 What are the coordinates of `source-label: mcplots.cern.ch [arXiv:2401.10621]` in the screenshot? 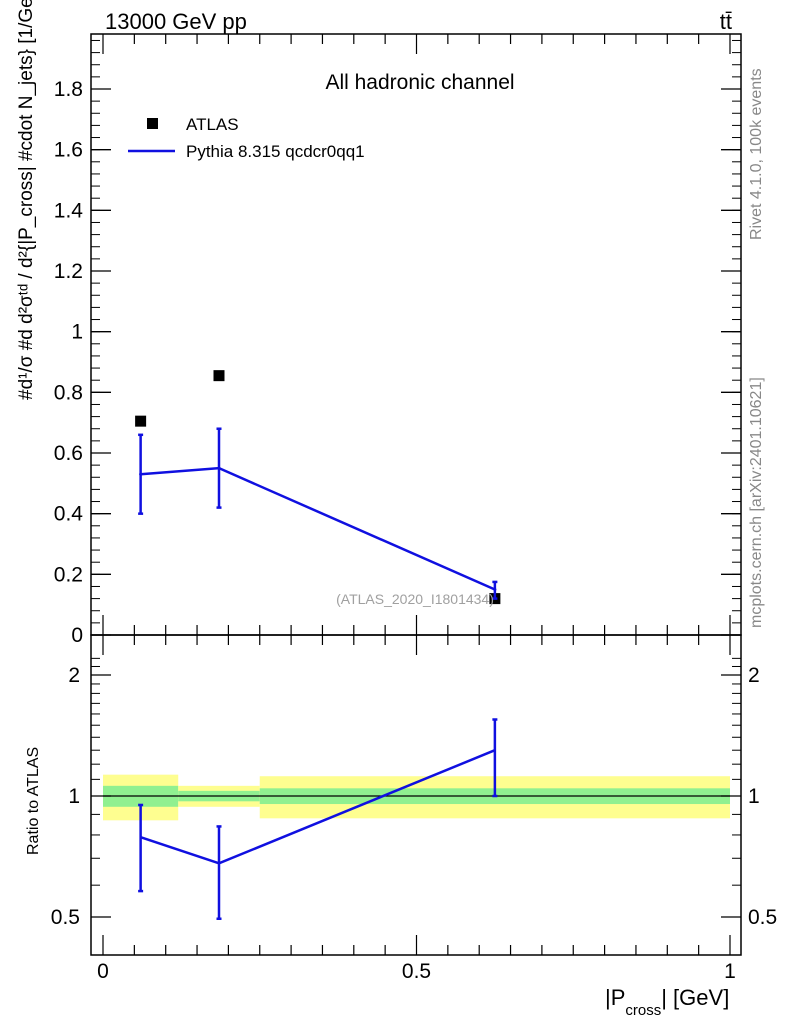 It's located at (756, 502).